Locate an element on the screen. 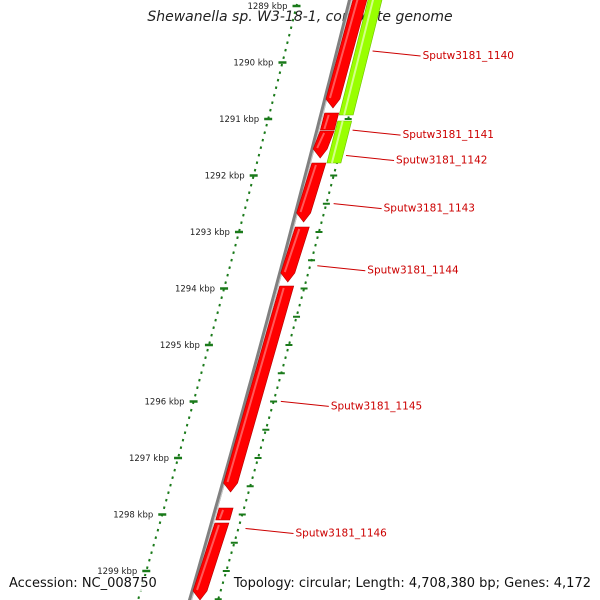  highlight-gene-2-shine is located at coordinates (337, 142).